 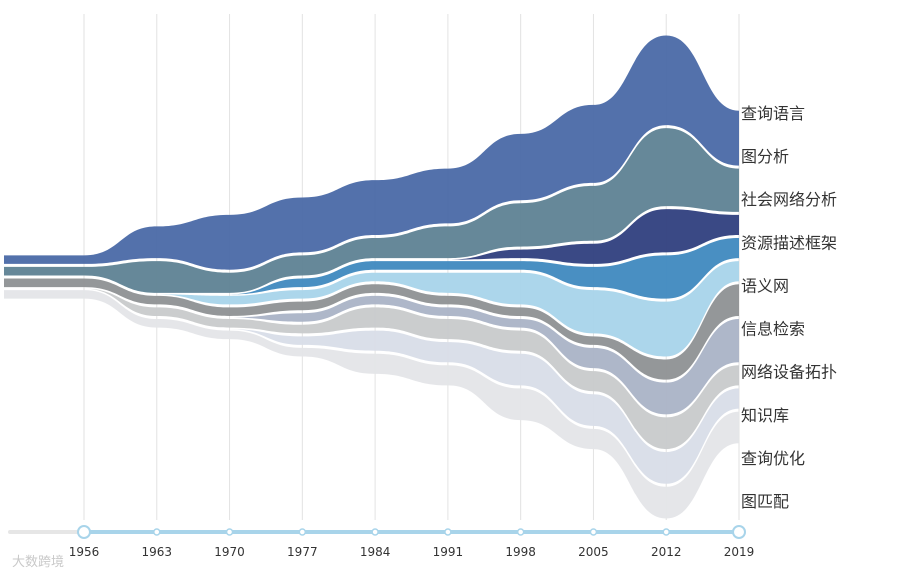 I want to click on watermark: 大数跨境, so click(x=38, y=562).